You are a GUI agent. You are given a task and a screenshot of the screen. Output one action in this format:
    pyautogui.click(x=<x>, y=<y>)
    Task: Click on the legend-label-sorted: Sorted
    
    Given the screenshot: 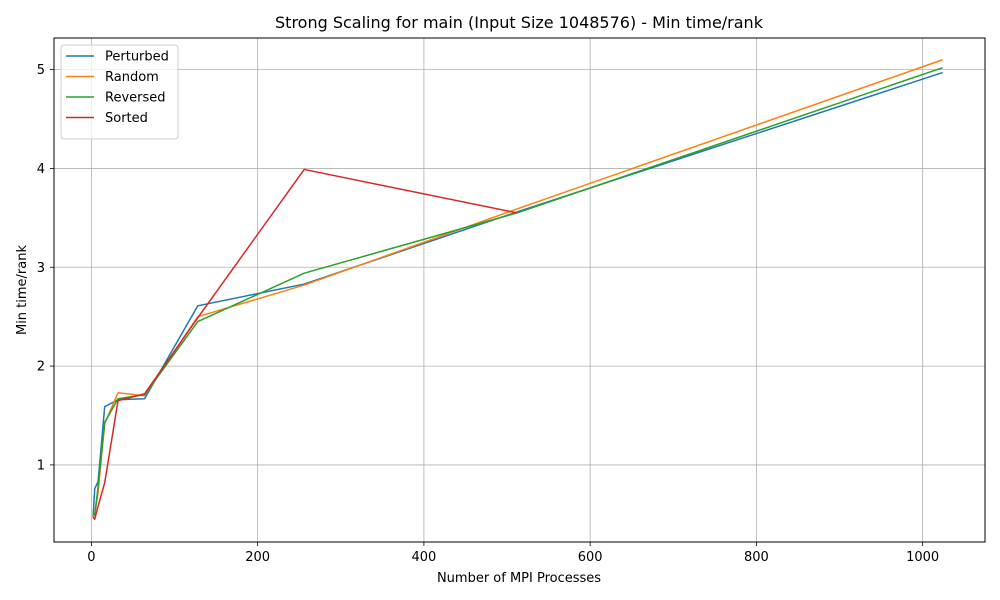 What is the action you would take?
    pyautogui.click(x=126, y=118)
    